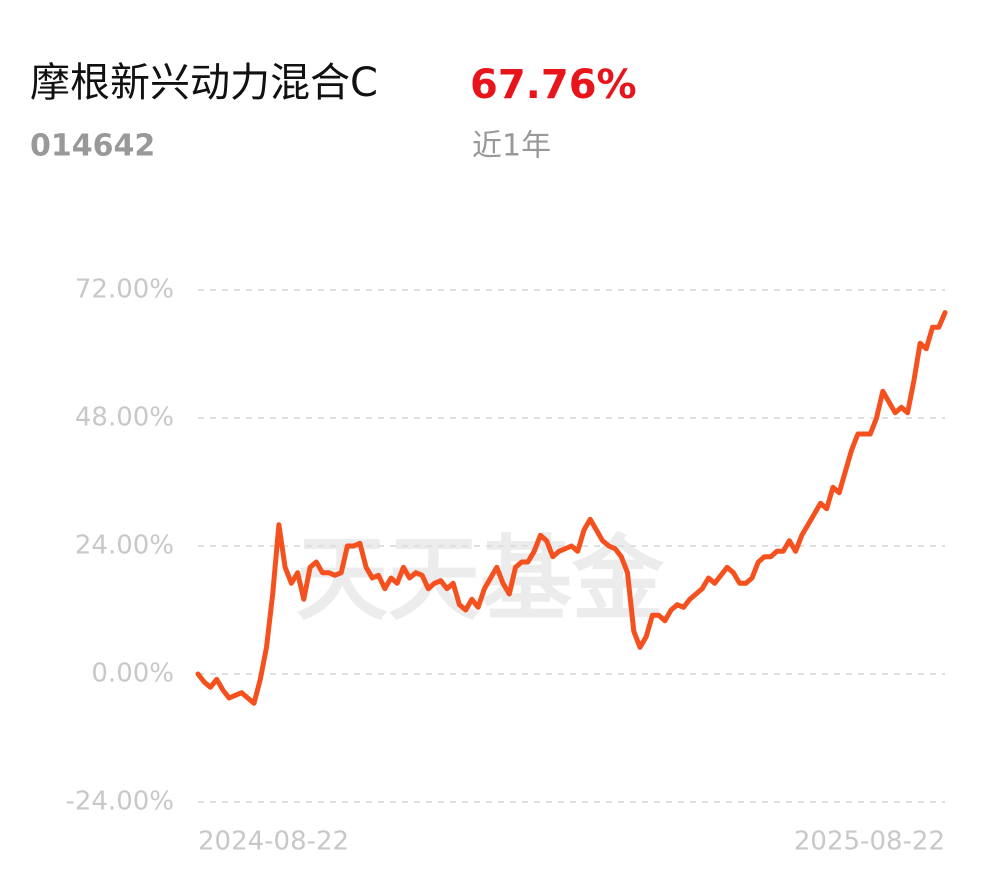 This screenshot has height=878, width=990. What do you see at coordinates (92, 146) in the screenshot?
I see `fund-code: 014642` at bounding box center [92, 146].